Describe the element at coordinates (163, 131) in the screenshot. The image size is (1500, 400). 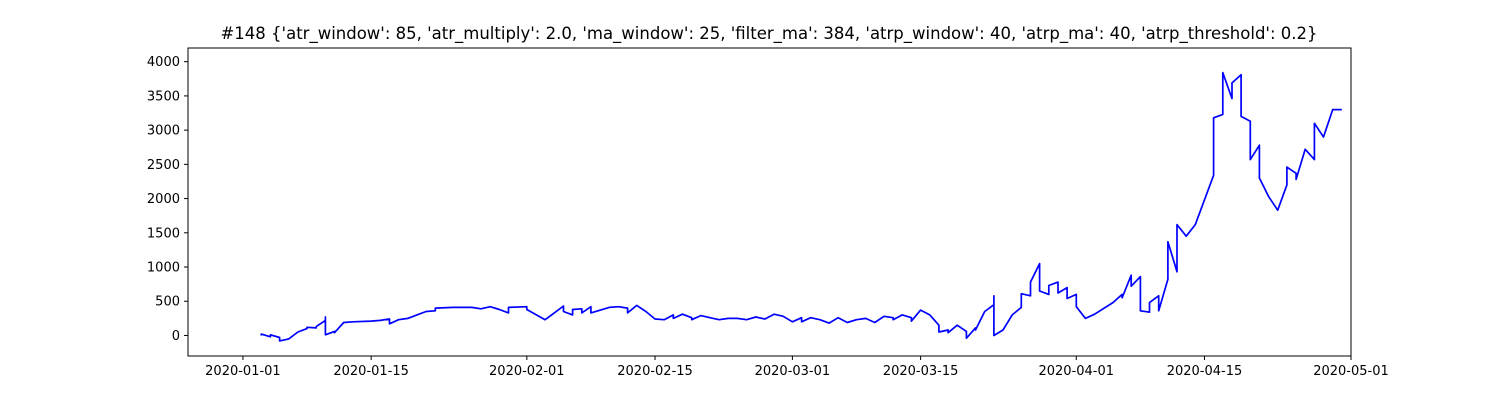
I see `y-tick-label: 3000` at that location.